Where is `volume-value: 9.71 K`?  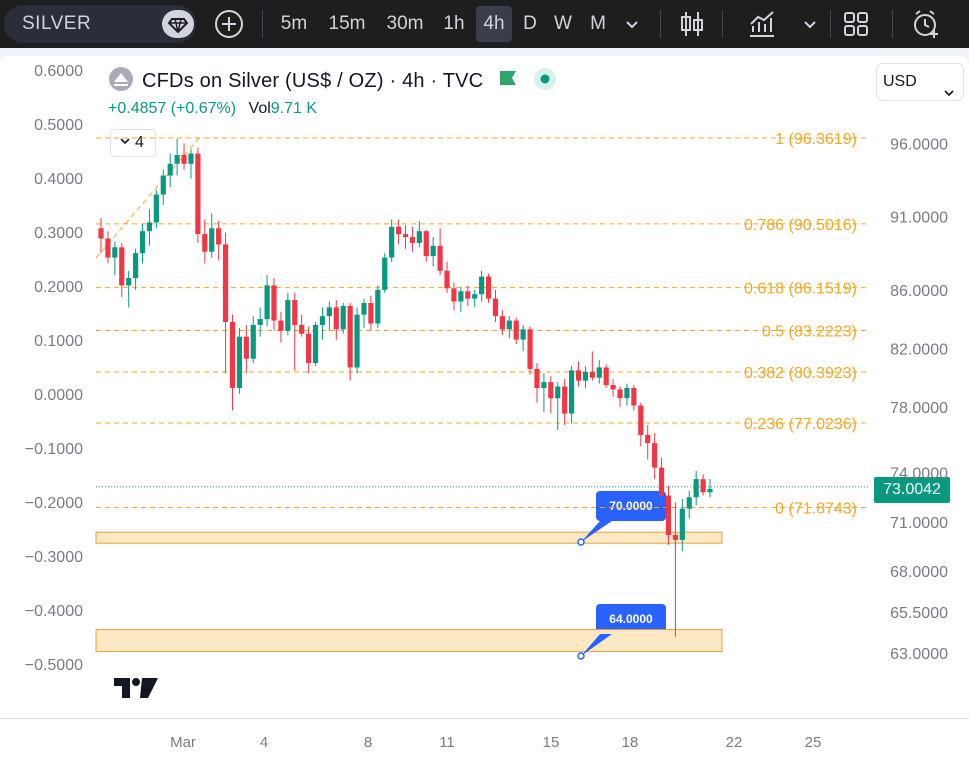
volume-value: 9.71 K is located at coordinates (294, 108).